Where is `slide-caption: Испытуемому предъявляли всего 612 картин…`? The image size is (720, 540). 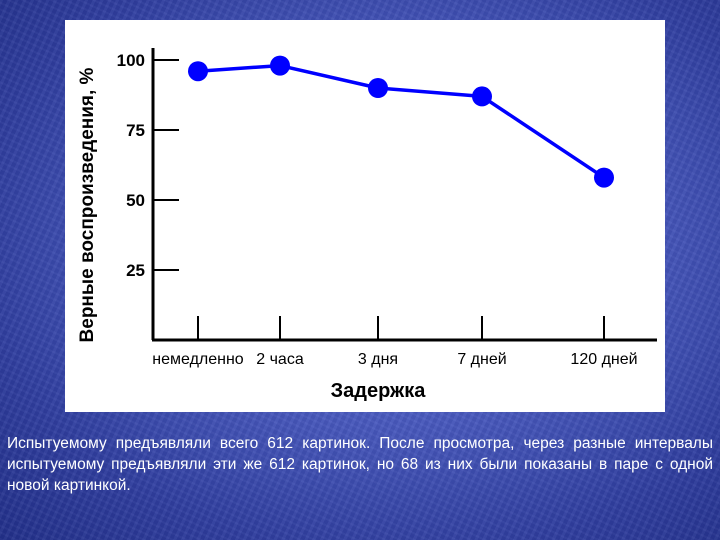 slide-caption: Испытуемому предъявляли всего 612 картин… is located at coordinates (360, 464).